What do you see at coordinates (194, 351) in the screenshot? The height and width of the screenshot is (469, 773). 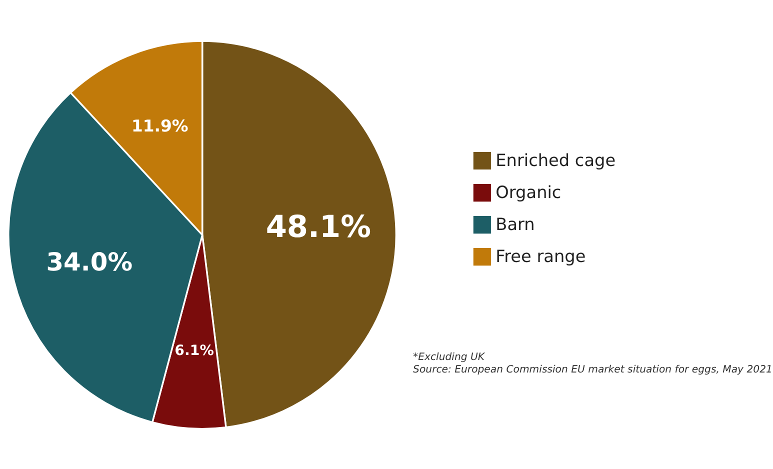 I see `data-label: 6.1%` at bounding box center [194, 351].